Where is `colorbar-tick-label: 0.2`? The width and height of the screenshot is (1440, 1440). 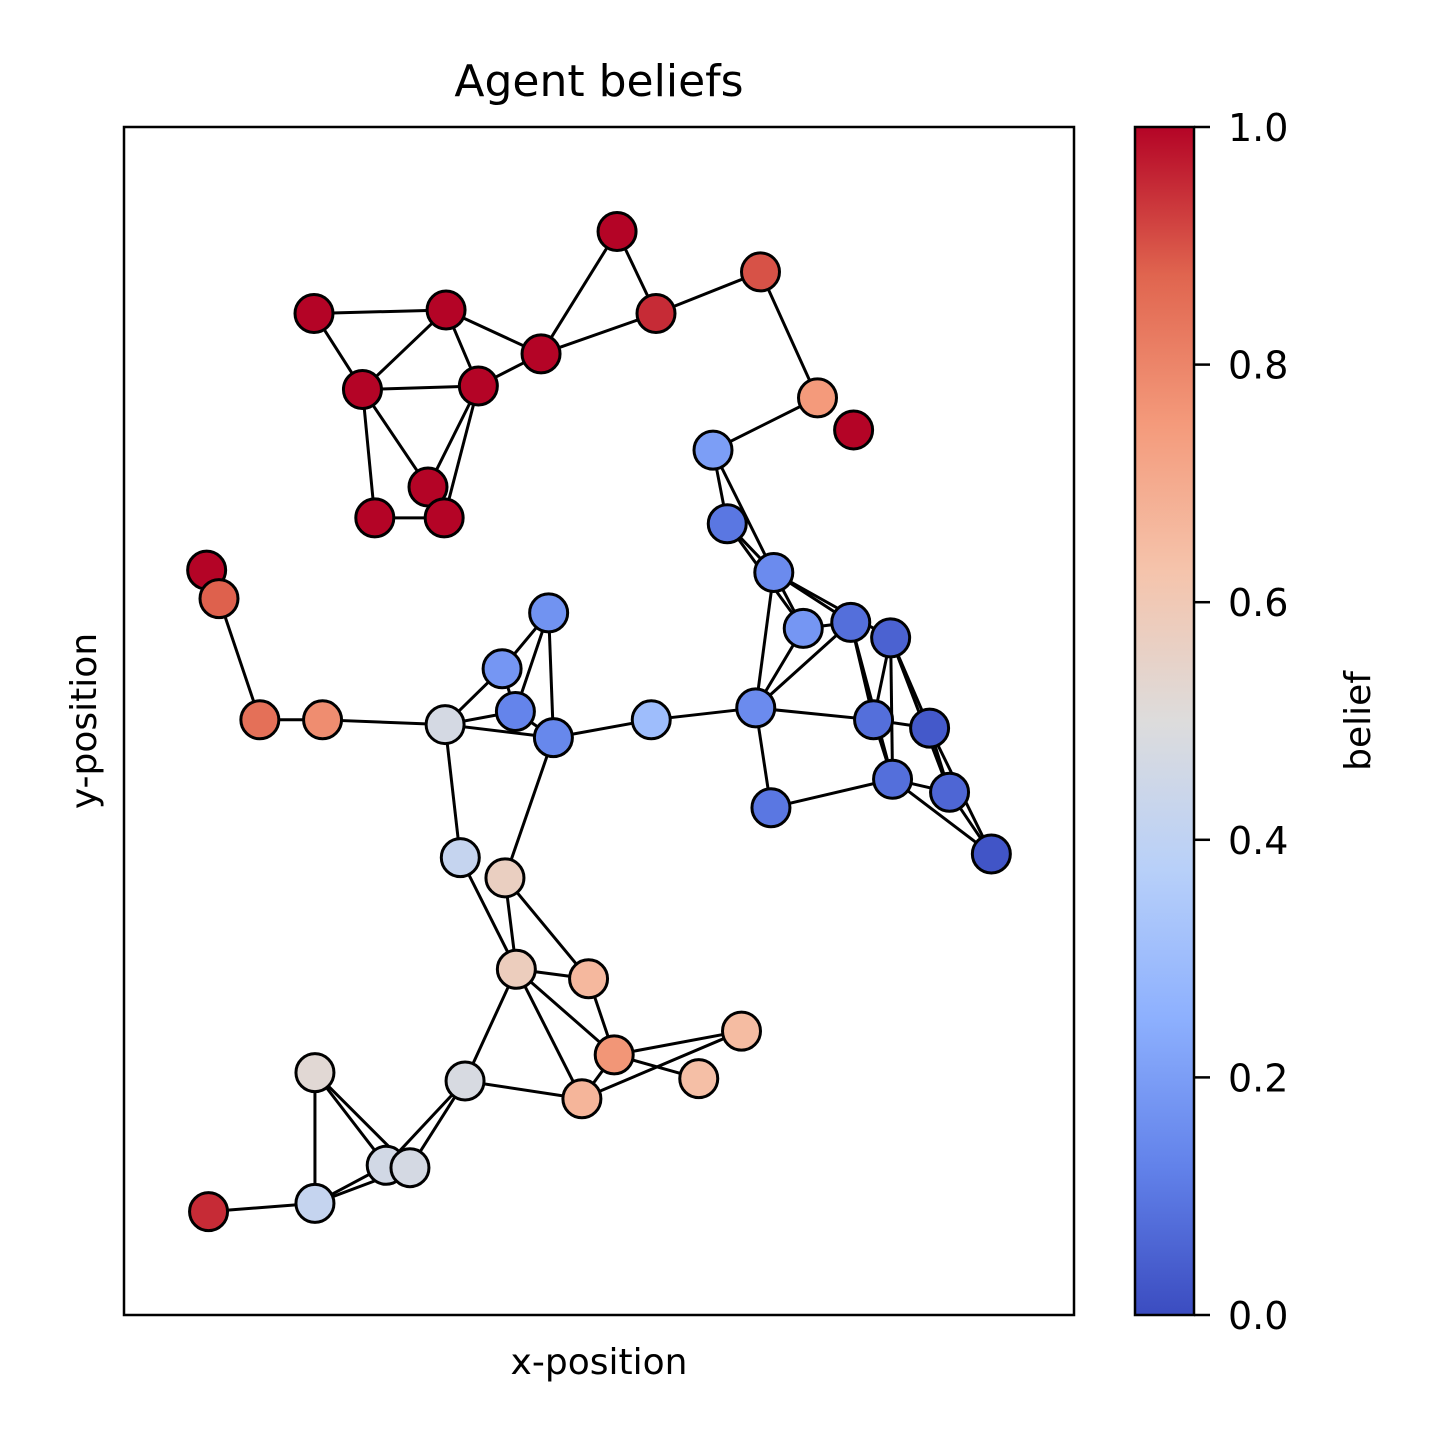
colorbar-tick-label: 0.2 is located at coordinates (1258, 1078).